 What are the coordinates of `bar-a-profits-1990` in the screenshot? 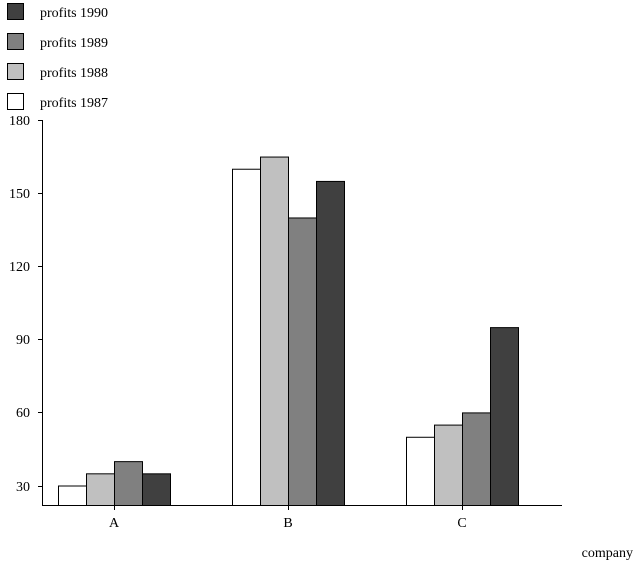 It's located at (156, 489).